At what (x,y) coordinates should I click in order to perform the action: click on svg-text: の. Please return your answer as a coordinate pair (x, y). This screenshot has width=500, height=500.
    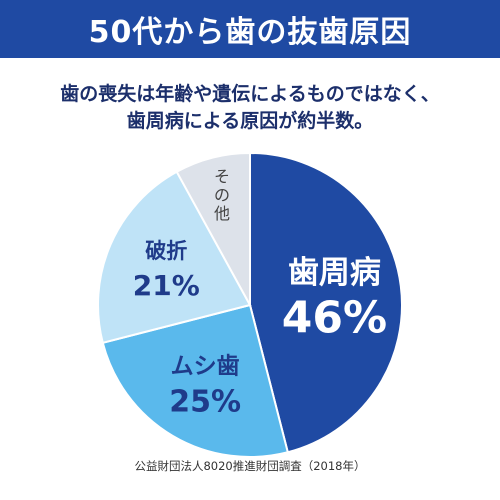
    Looking at the image, I should click on (222, 195).